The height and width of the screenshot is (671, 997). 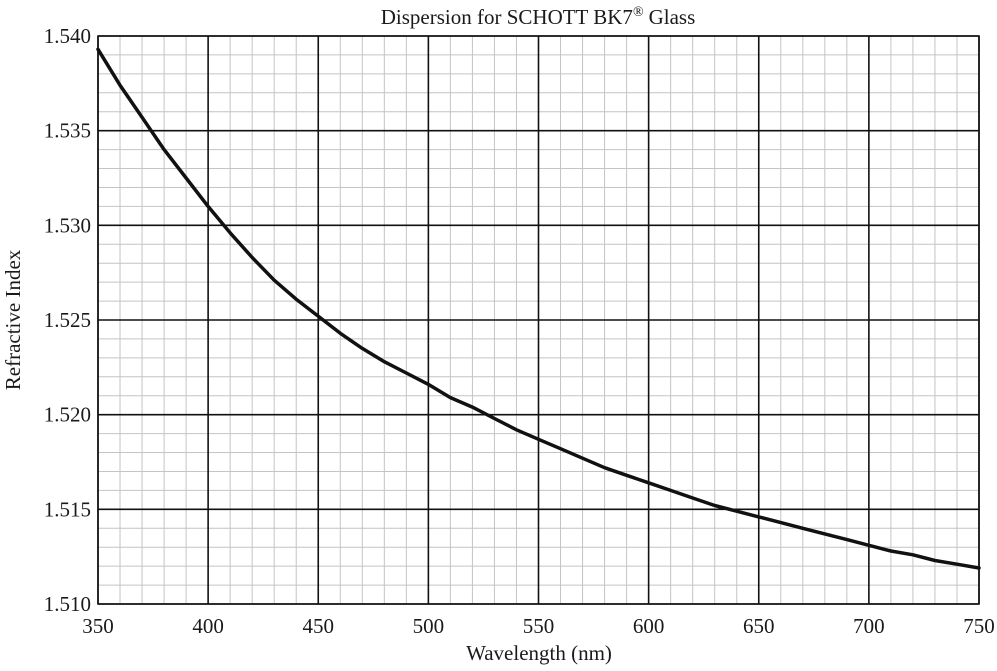 I want to click on y-tick-labels: 1.510 1.515 1.520 1.525 1.530 1.535 1.540, so click(x=67, y=320).